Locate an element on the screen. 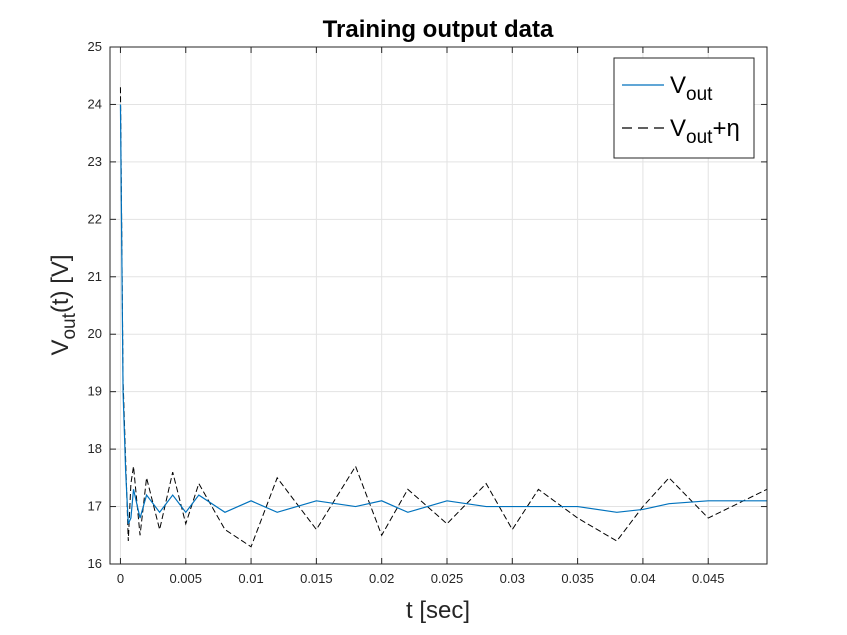 The height and width of the screenshot is (635, 847). y-axis-label: Vout(t) [V] is located at coordinates (63, 304).